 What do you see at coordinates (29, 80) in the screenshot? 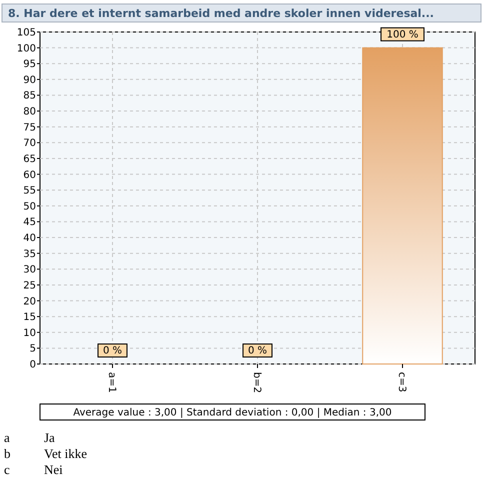
I see `y-tick-label: 90` at bounding box center [29, 80].